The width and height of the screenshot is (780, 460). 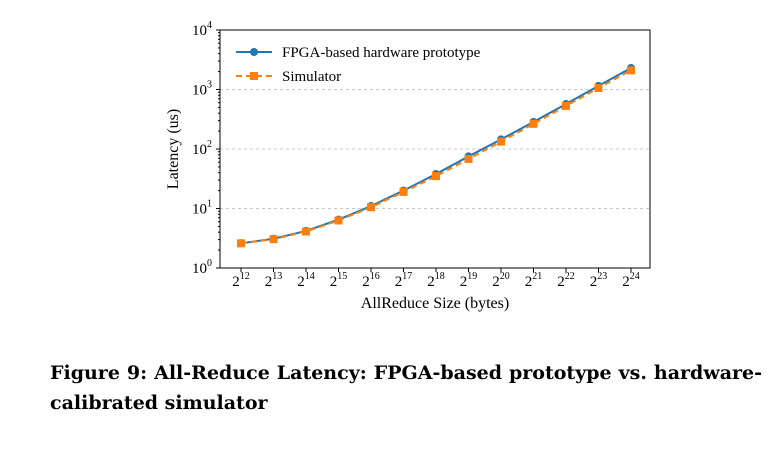 What do you see at coordinates (371, 280) in the screenshot?
I see `x-tick-label: 216` at bounding box center [371, 280].